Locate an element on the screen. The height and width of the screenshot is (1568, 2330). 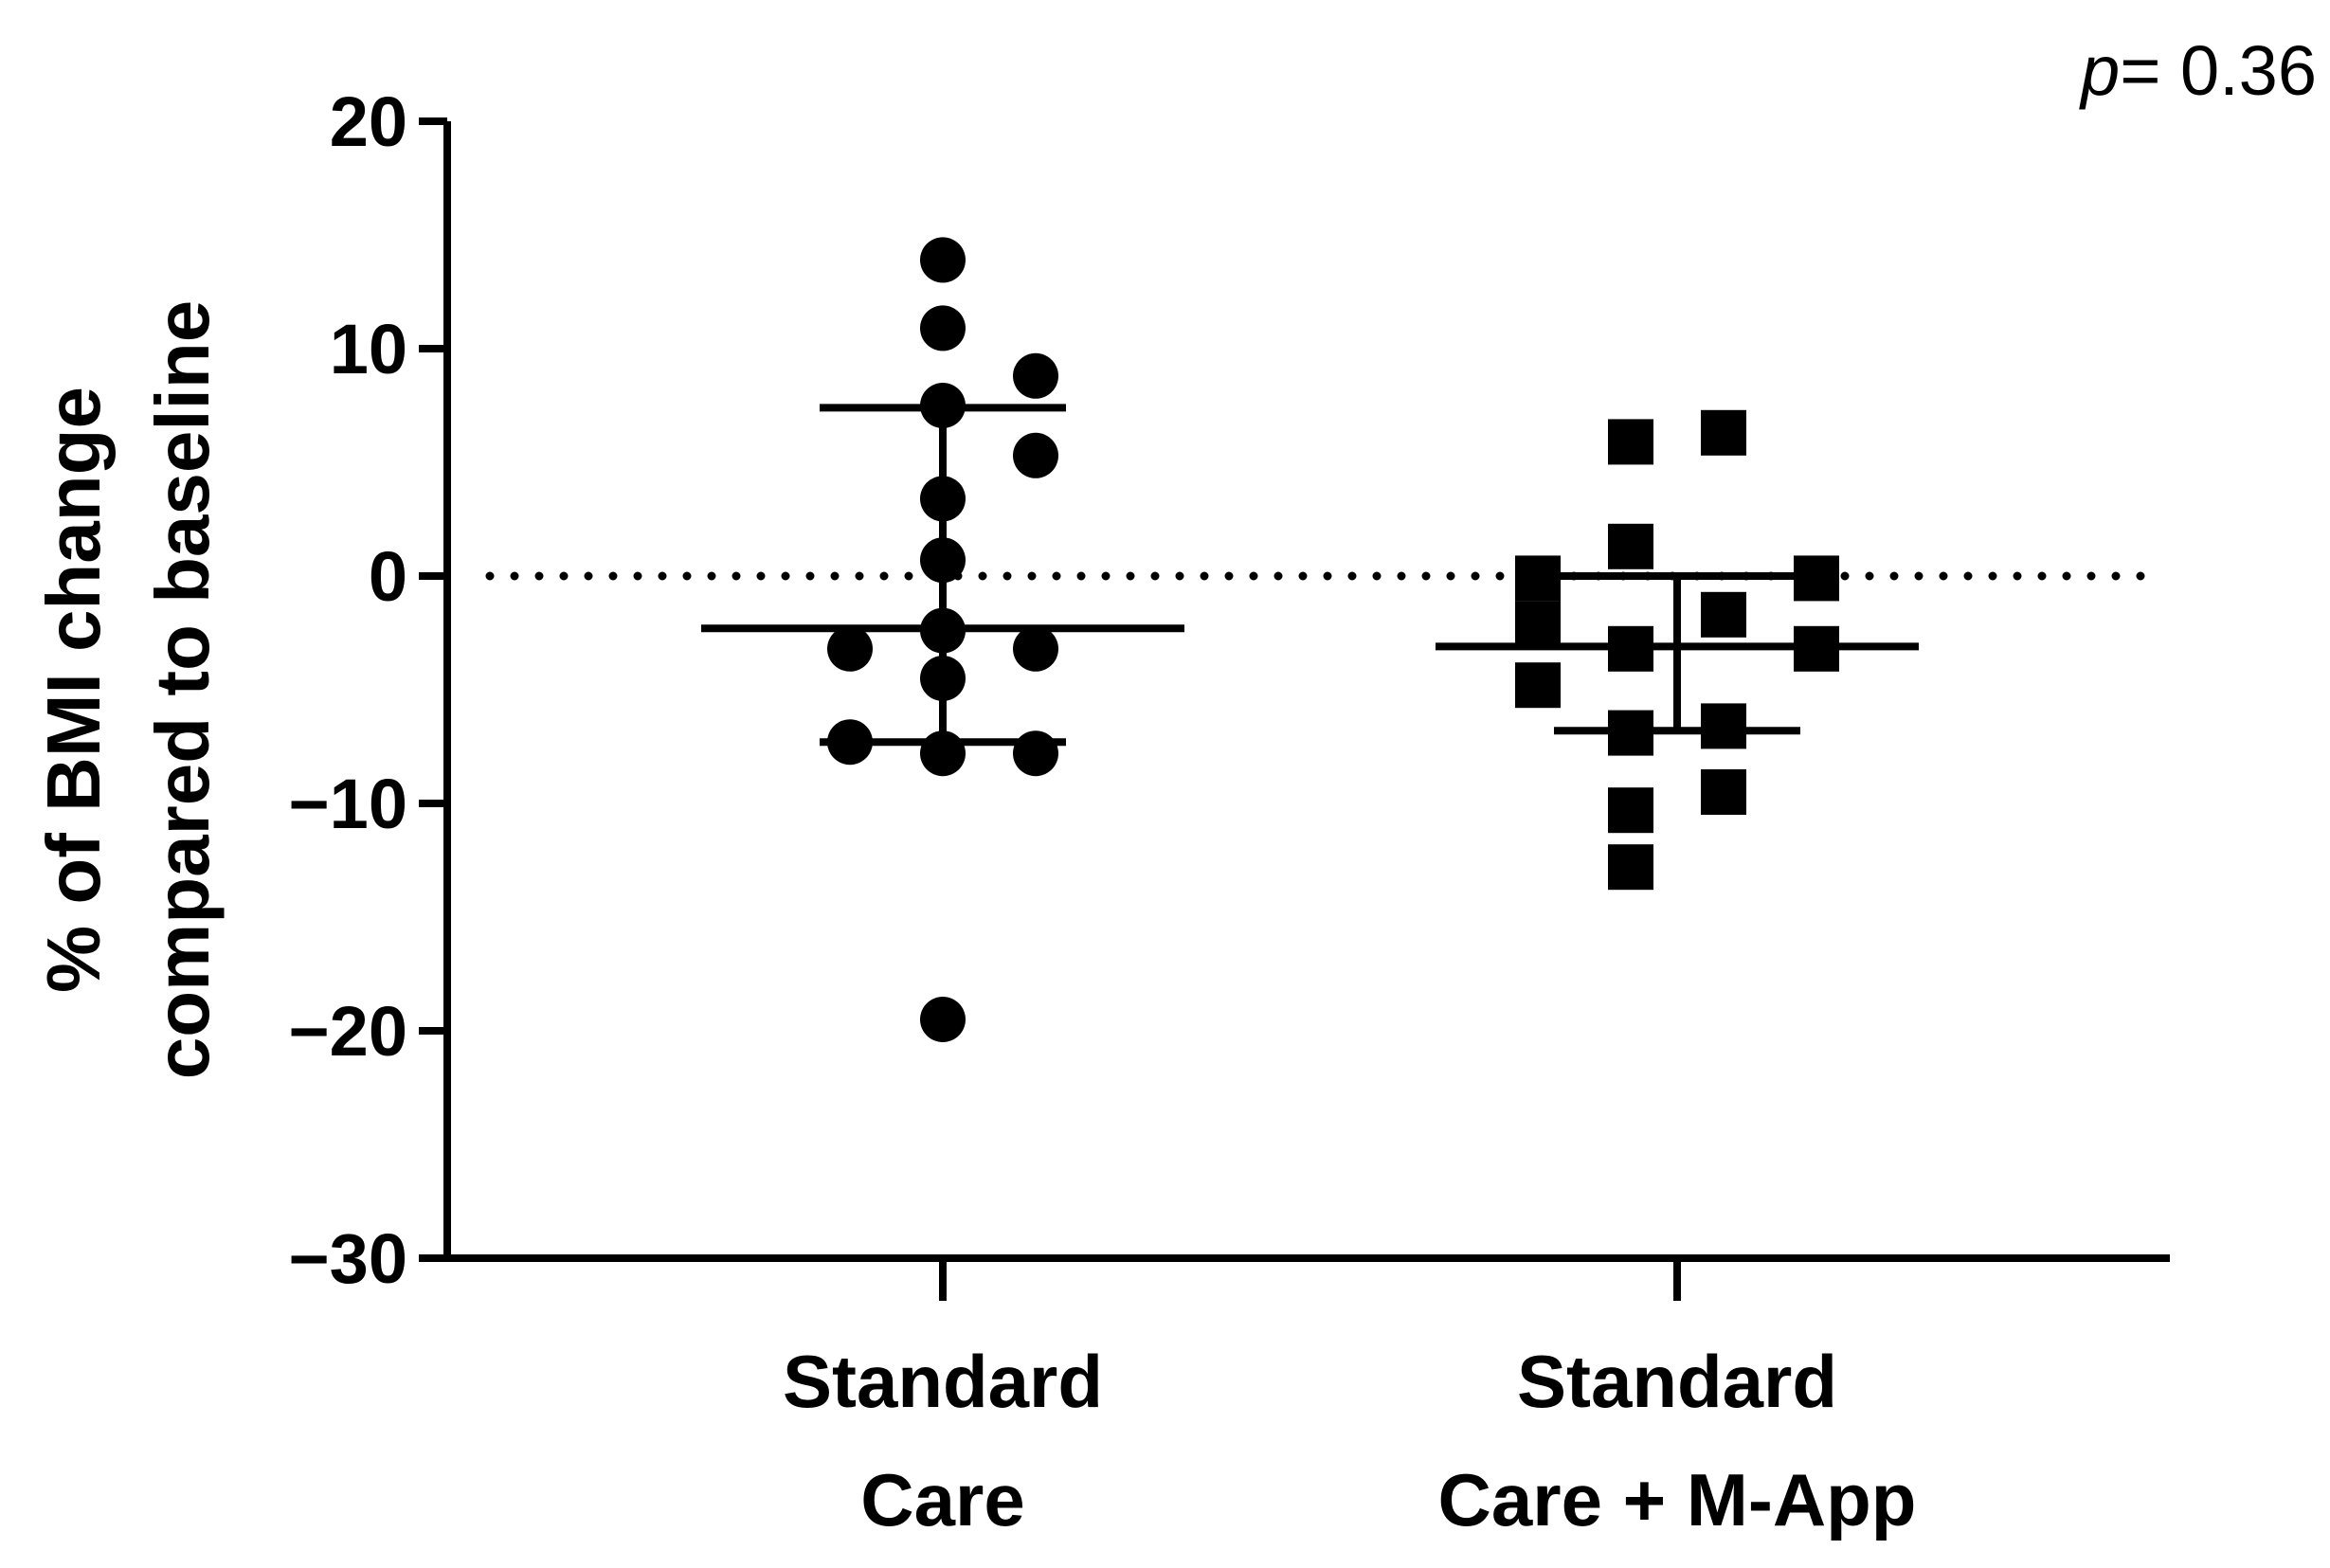
category-label-line: Care + M-App is located at coordinates (1677, 1499).